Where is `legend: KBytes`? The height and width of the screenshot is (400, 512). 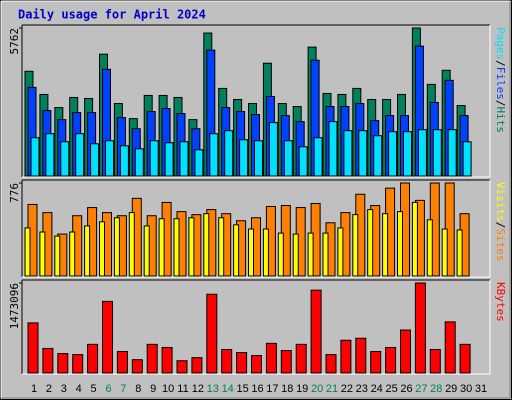 legend: KBytes is located at coordinates (500, 302).